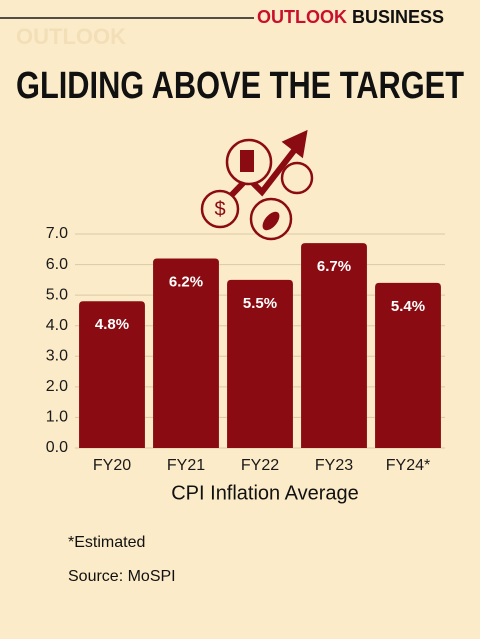 This screenshot has height=639, width=480. What do you see at coordinates (57, 356) in the screenshot?
I see `y-tick-label: 3.0` at bounding box center [57, 356].